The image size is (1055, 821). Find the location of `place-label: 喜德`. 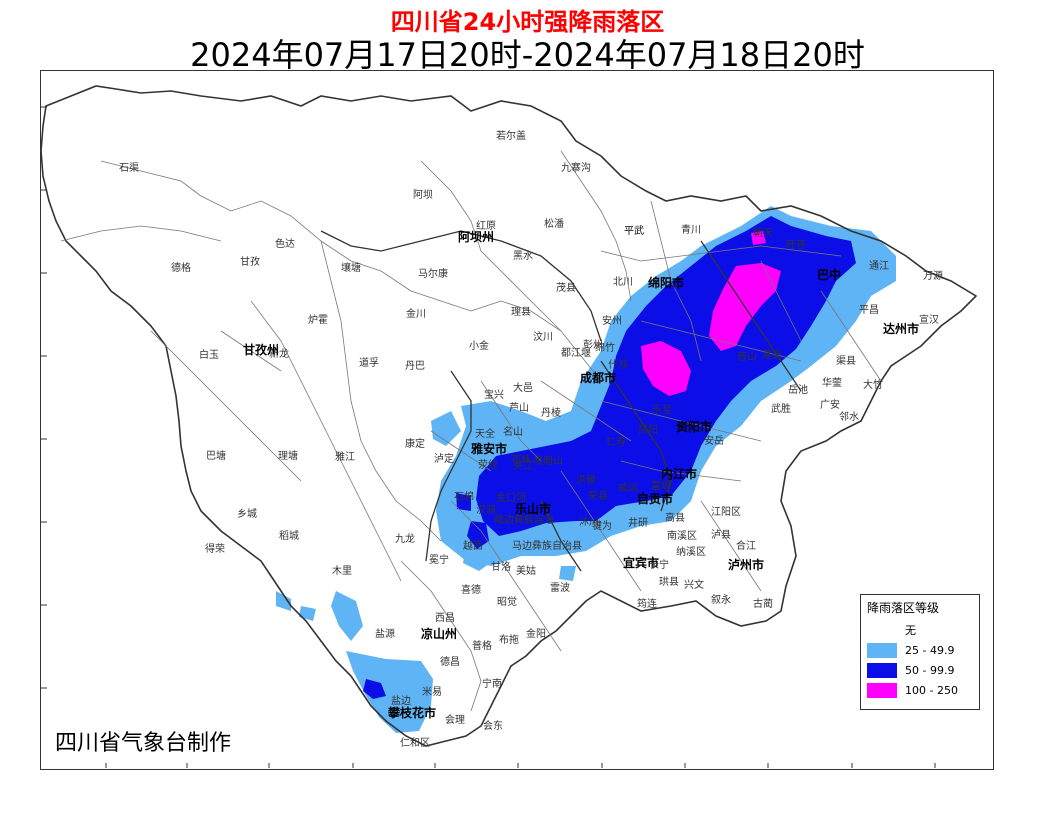

place-label: 喜德 is located at coordinates (471, 589).